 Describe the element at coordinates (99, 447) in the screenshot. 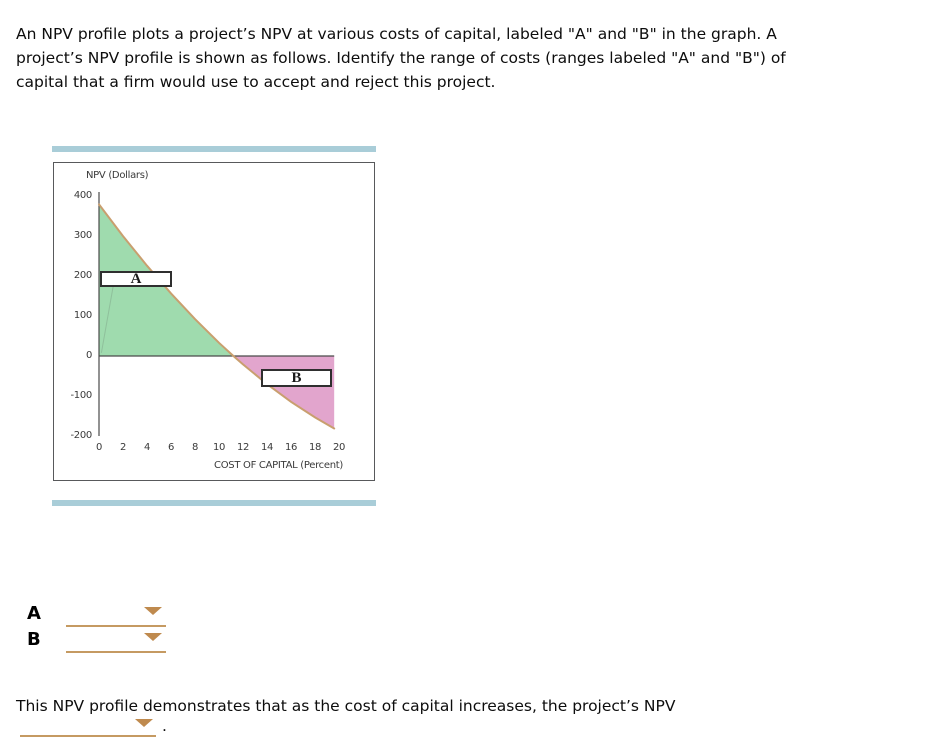

I see `x-tick-0: 0` at that location.